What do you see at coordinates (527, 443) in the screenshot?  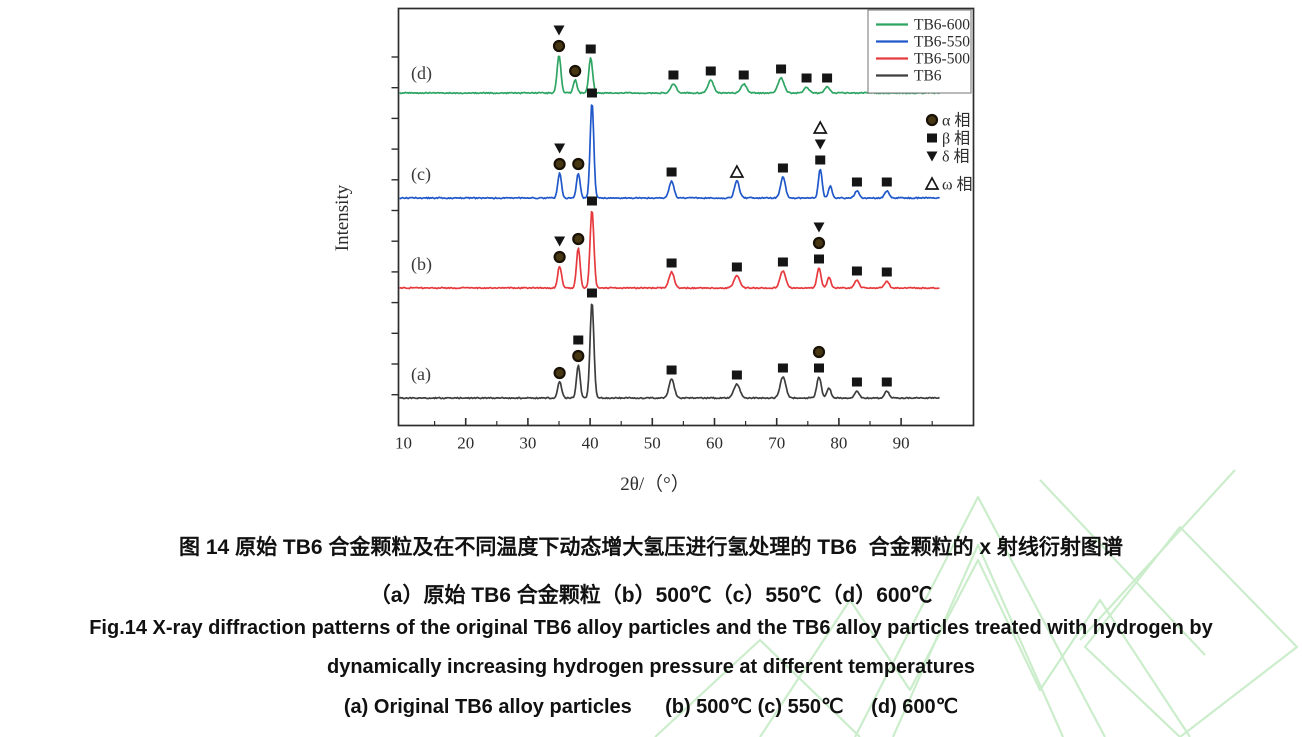 I see `x-axis-tick-label: 30` at bounding box center [527, 443].